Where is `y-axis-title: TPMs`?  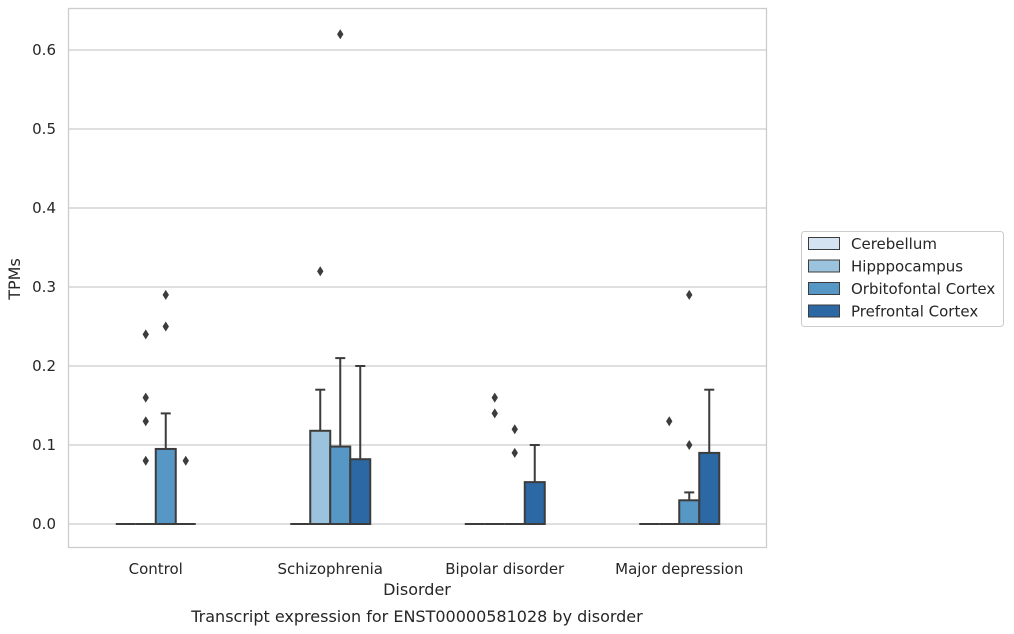
y-axis-title: TPMs is located at coordinates (14, 279).